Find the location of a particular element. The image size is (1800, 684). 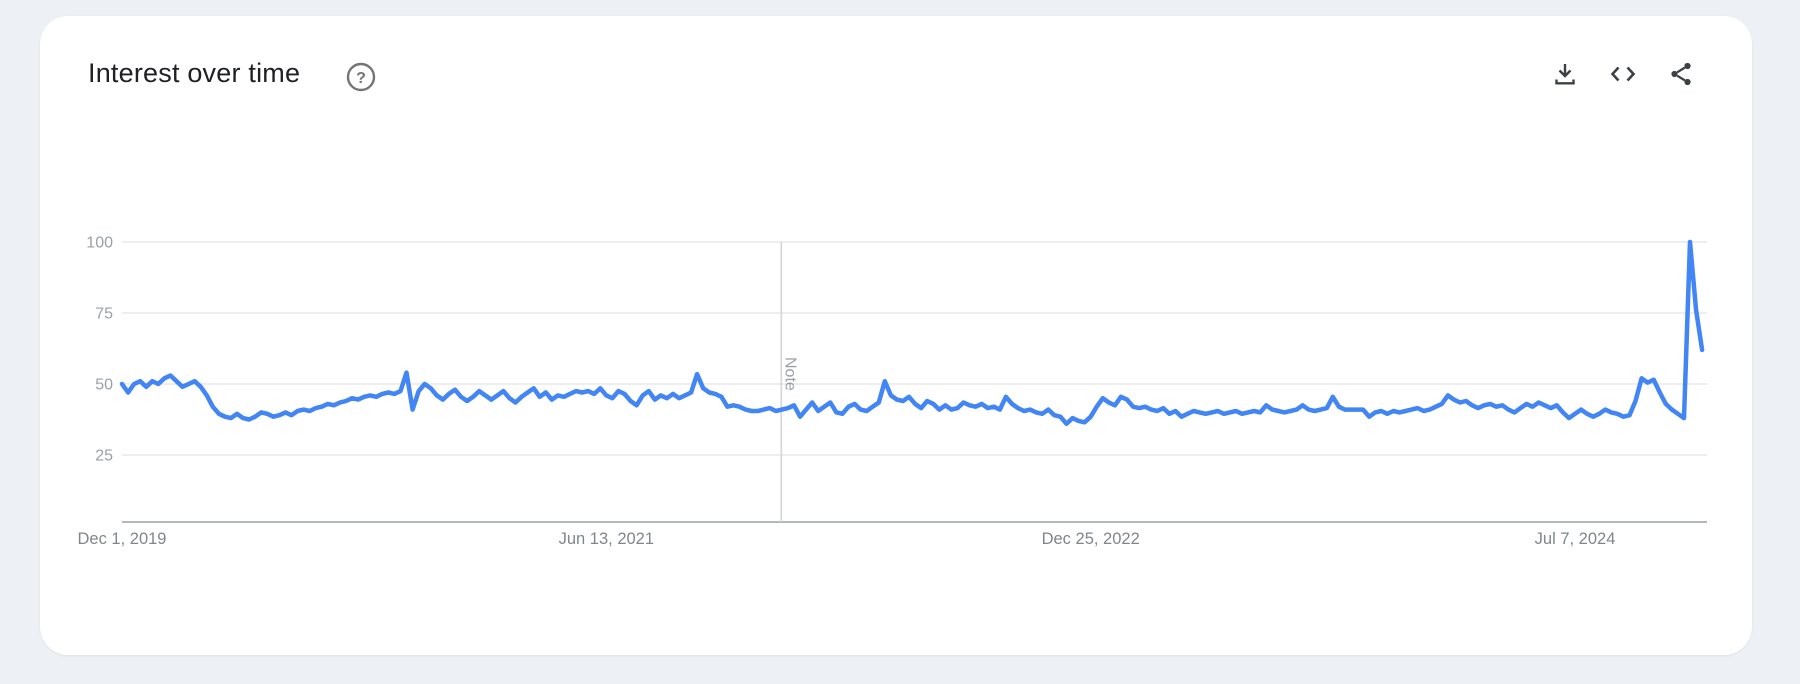

download-icon is located at coordinates (1565, 75).